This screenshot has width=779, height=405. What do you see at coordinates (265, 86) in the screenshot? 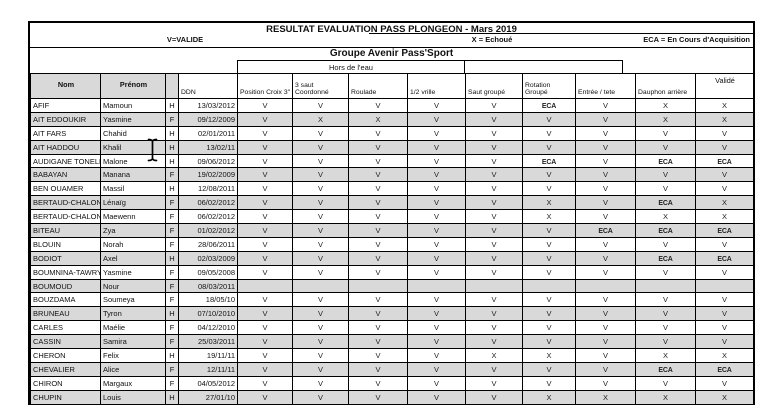
I see `col-header-position-croix: Position Croix 3"` at bounding box center [265, 86].